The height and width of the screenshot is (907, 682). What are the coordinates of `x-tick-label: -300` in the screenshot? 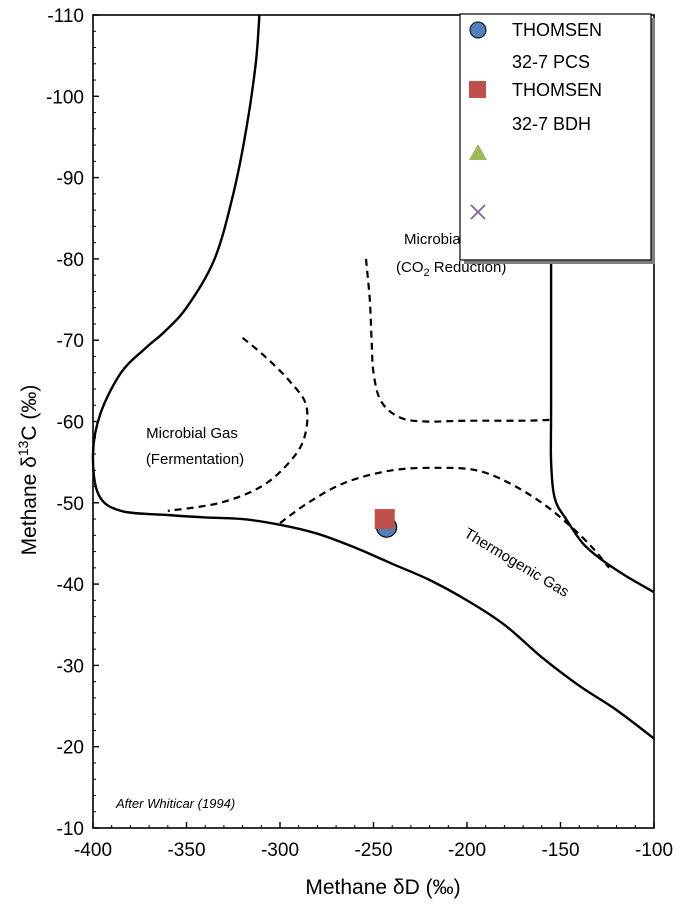 It's located at (280, 850).